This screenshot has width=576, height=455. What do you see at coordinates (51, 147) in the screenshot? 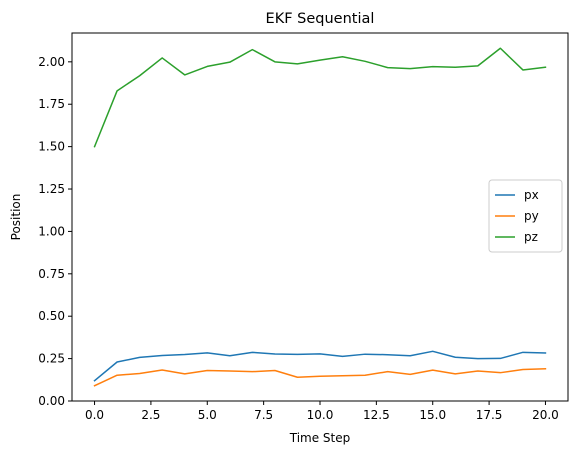
I see `y-tick-label: 1.50` at bounding box center [51, 147].